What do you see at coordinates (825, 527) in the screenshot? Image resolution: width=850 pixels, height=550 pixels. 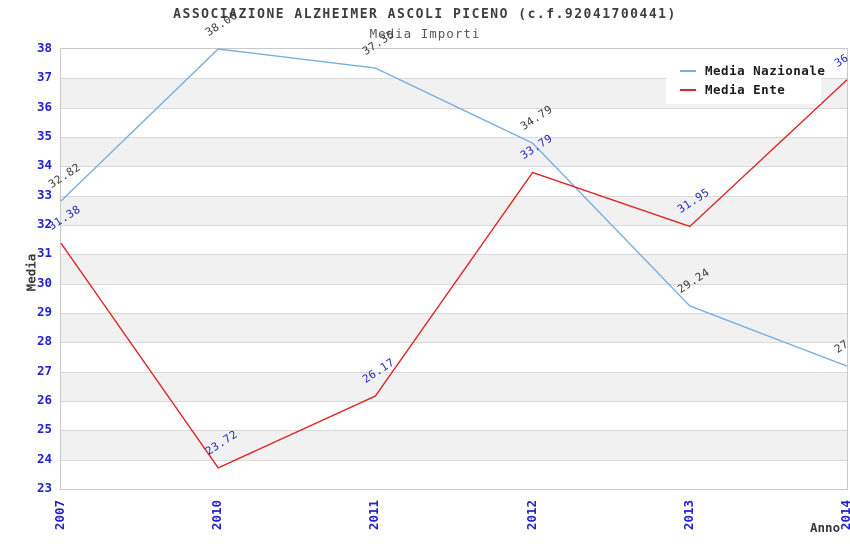 I see `x-axis-title: Anno` at bounding box center [825, 527].